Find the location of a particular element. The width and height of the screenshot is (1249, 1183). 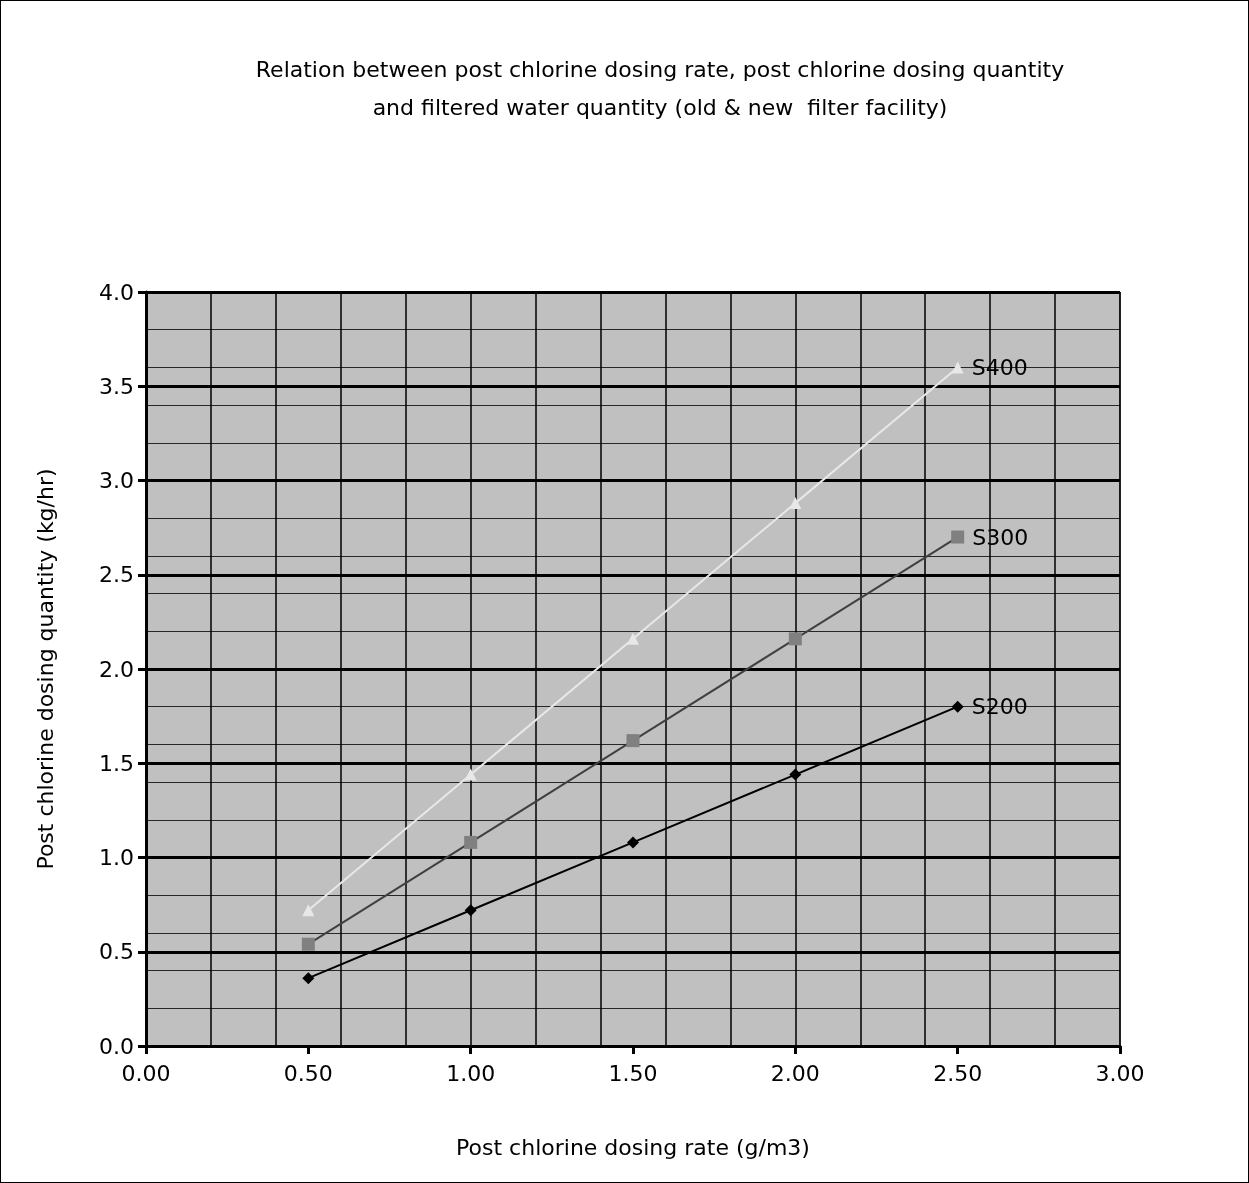

y-tick-label: 2.5 is located at coordinates (116, 575).